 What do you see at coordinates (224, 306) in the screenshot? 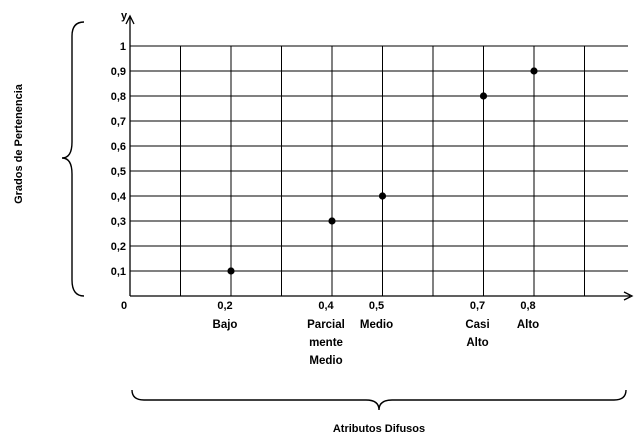
I see `x-tick-label: 0,2` at bounding box center [224, 306].